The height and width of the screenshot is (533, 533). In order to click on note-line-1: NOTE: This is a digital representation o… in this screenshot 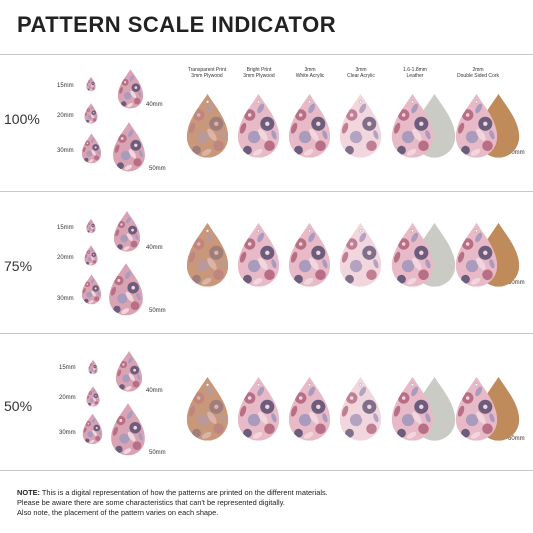, I will do `click(172, 492)`.